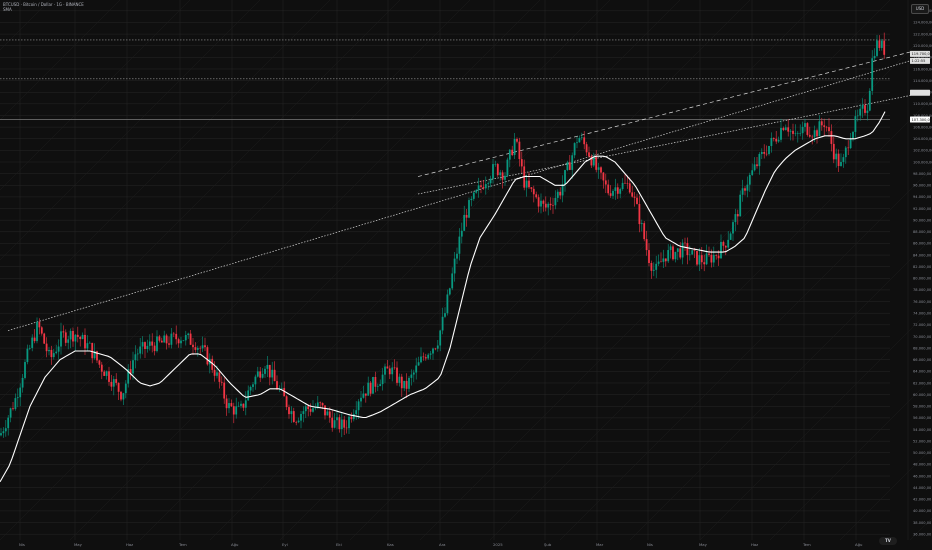 The image size is (932, 550). Describe the element at coordinates (922, 120) in the screenshot. I see `price-label-text: 107.300,00` at that location.